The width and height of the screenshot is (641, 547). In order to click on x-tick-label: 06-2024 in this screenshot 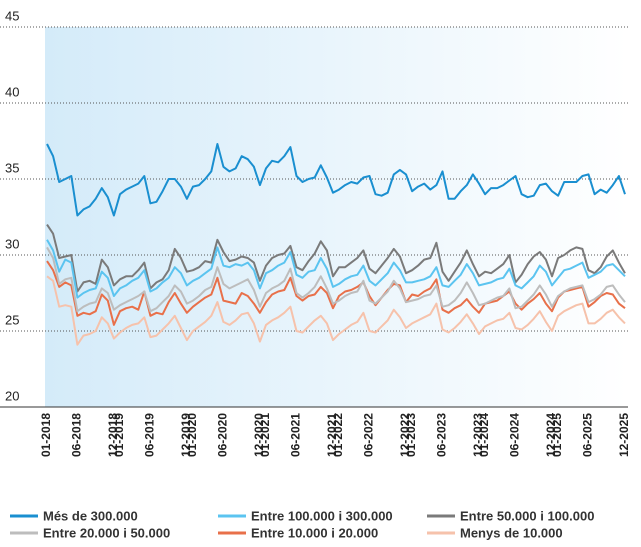, I will do `click(515, 435)`.